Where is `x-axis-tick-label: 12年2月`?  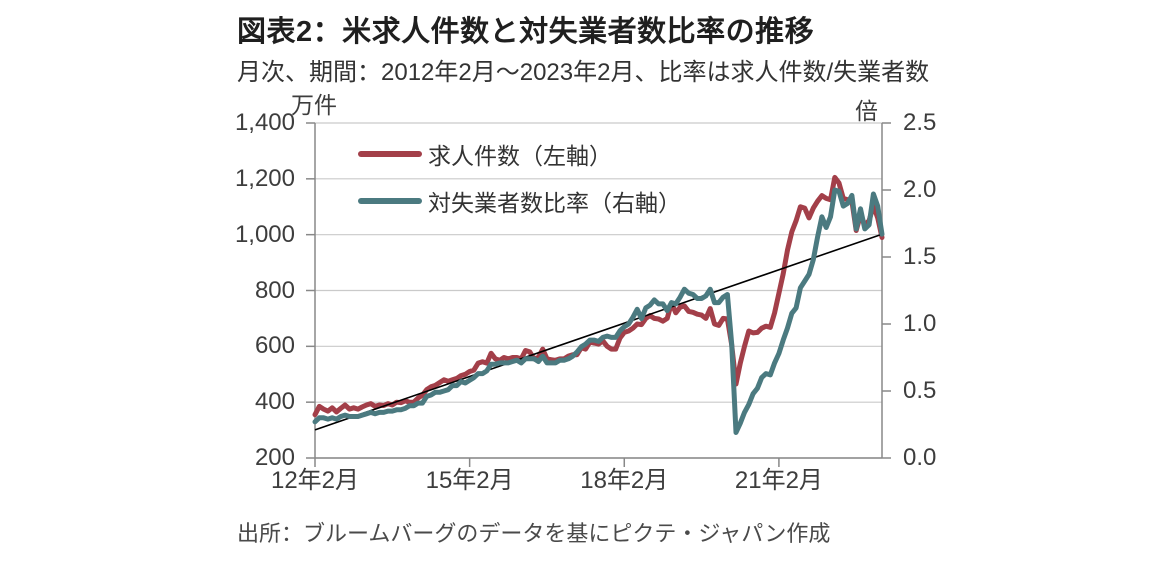
x-axis-tick-label: 12年2月 is located at coordinates (315, 480).